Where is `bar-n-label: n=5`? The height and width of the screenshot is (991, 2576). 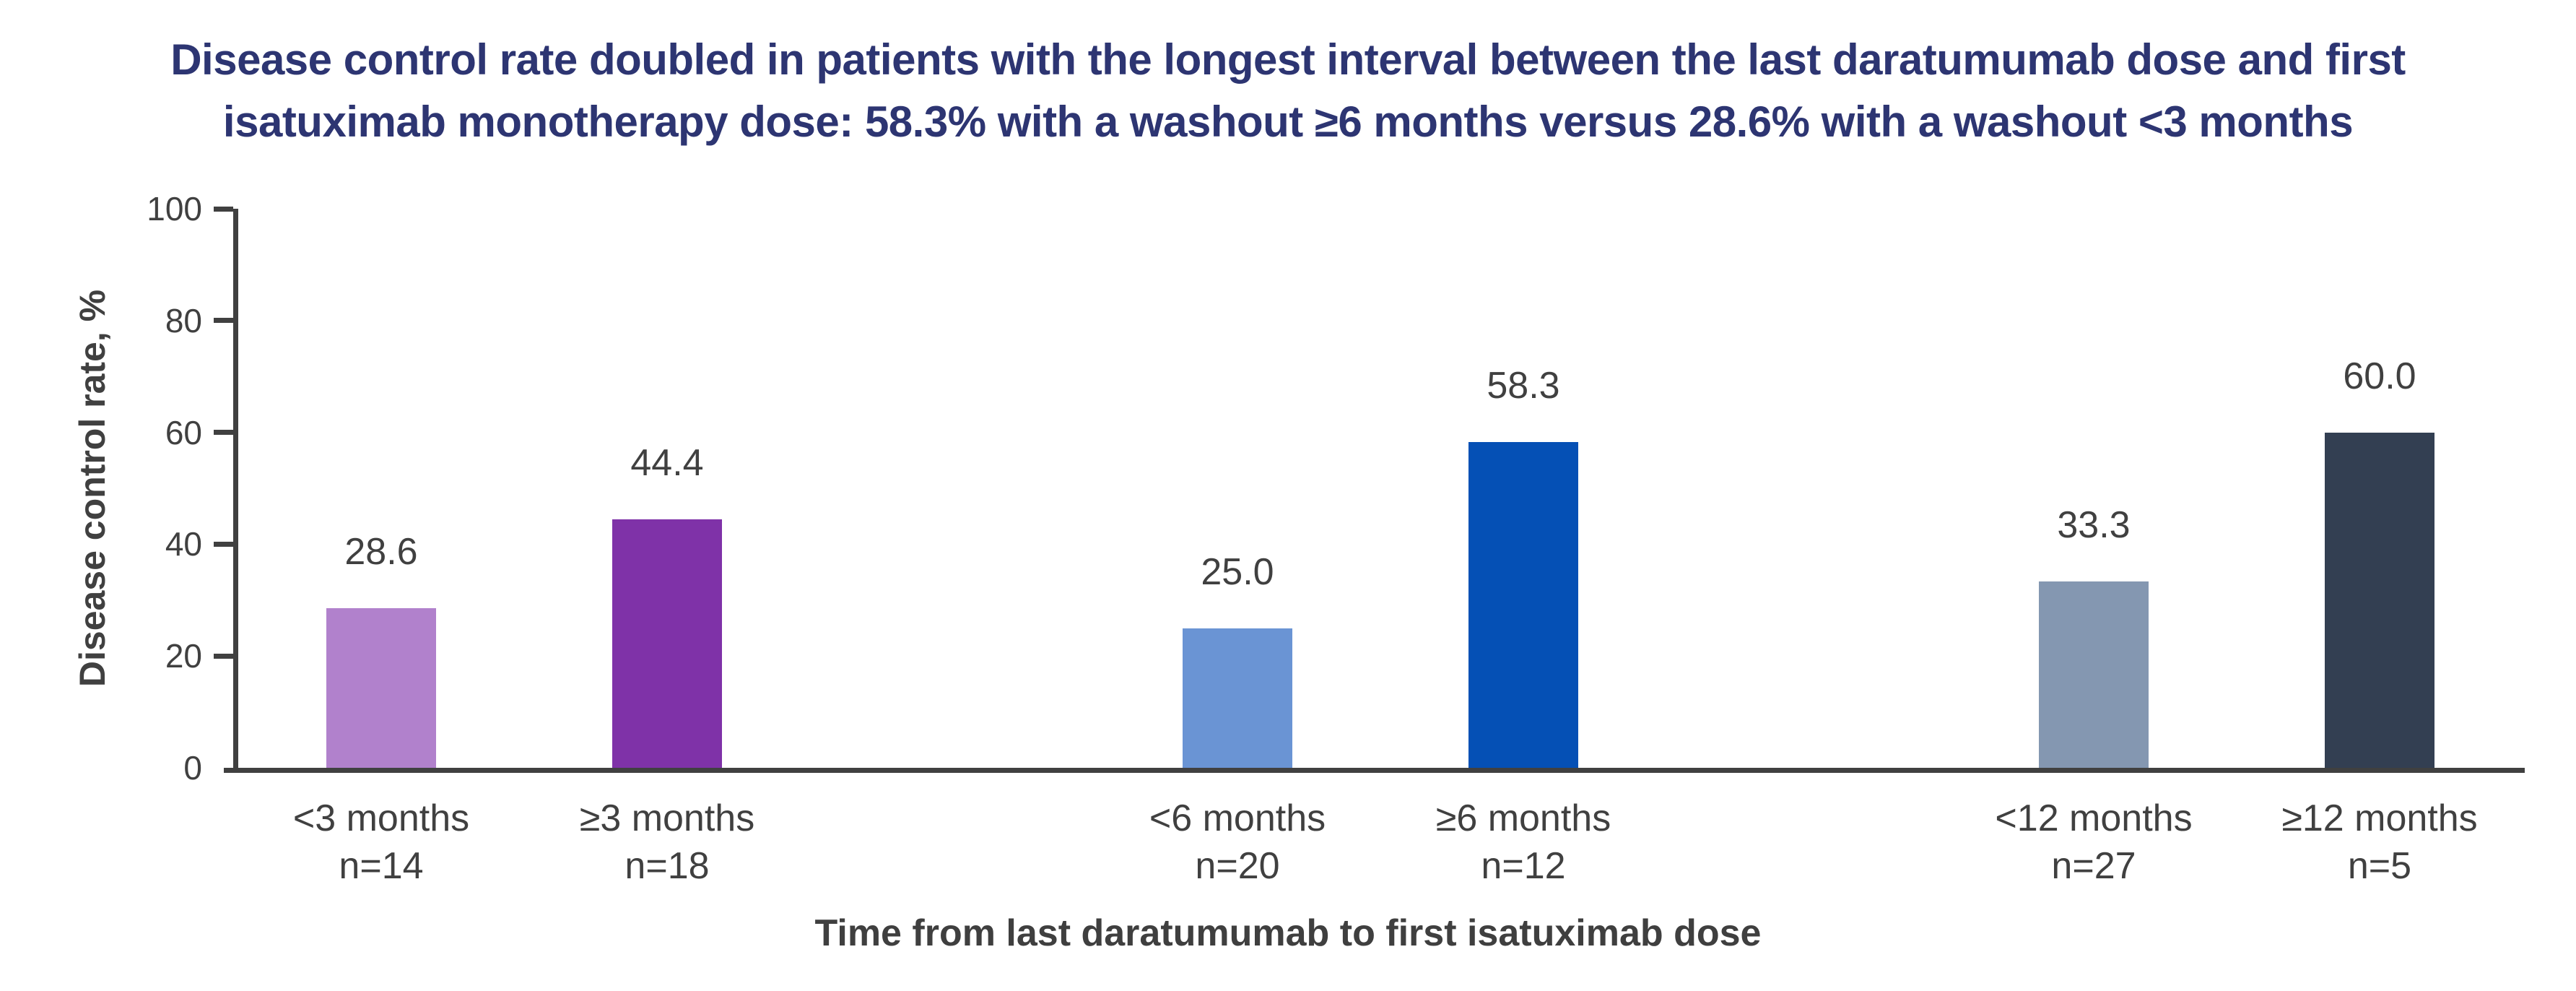 bar-n-label: n=5 is located at coordinates (2379, 866).